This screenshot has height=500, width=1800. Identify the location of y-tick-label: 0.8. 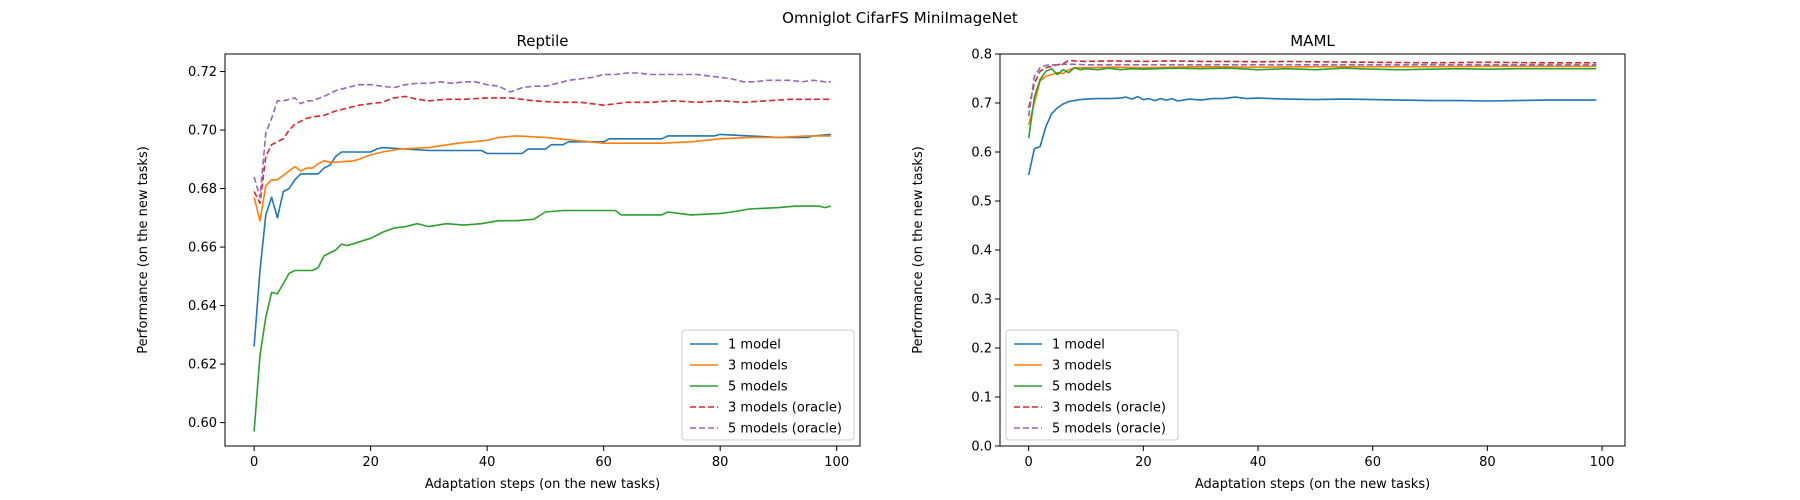
(981, 55).